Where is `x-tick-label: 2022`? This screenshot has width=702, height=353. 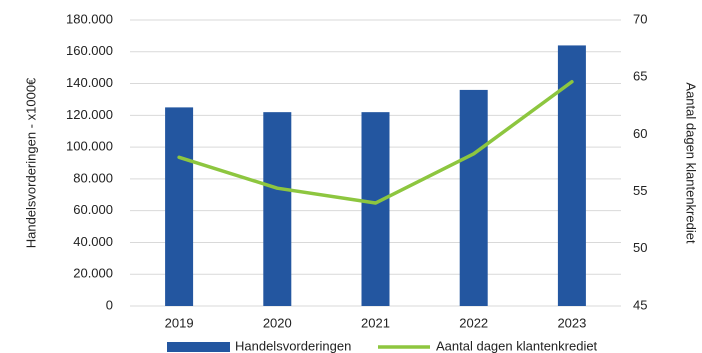 x-tick-label: 2022 is located at coordinates (473, 322).